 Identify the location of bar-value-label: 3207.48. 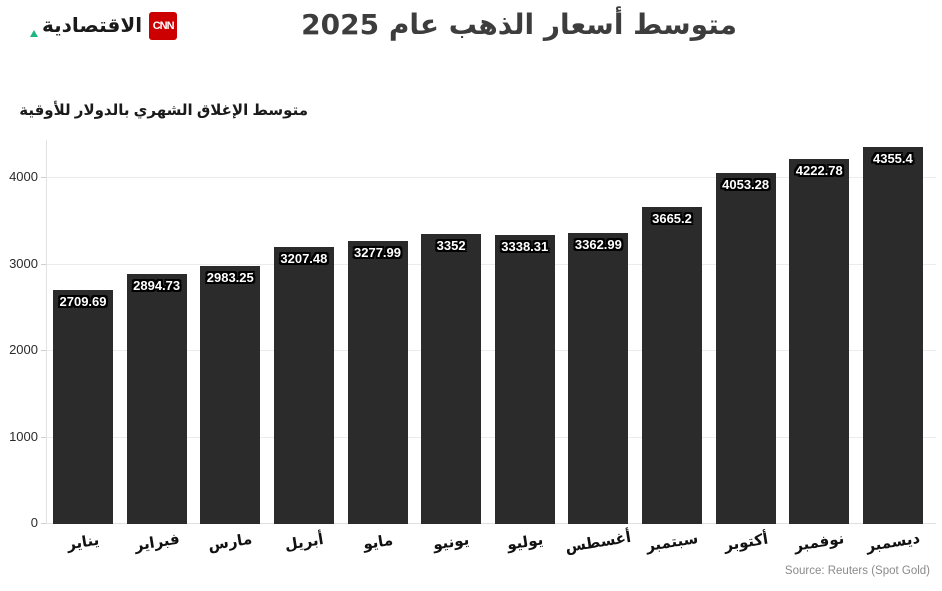
(304, 258).